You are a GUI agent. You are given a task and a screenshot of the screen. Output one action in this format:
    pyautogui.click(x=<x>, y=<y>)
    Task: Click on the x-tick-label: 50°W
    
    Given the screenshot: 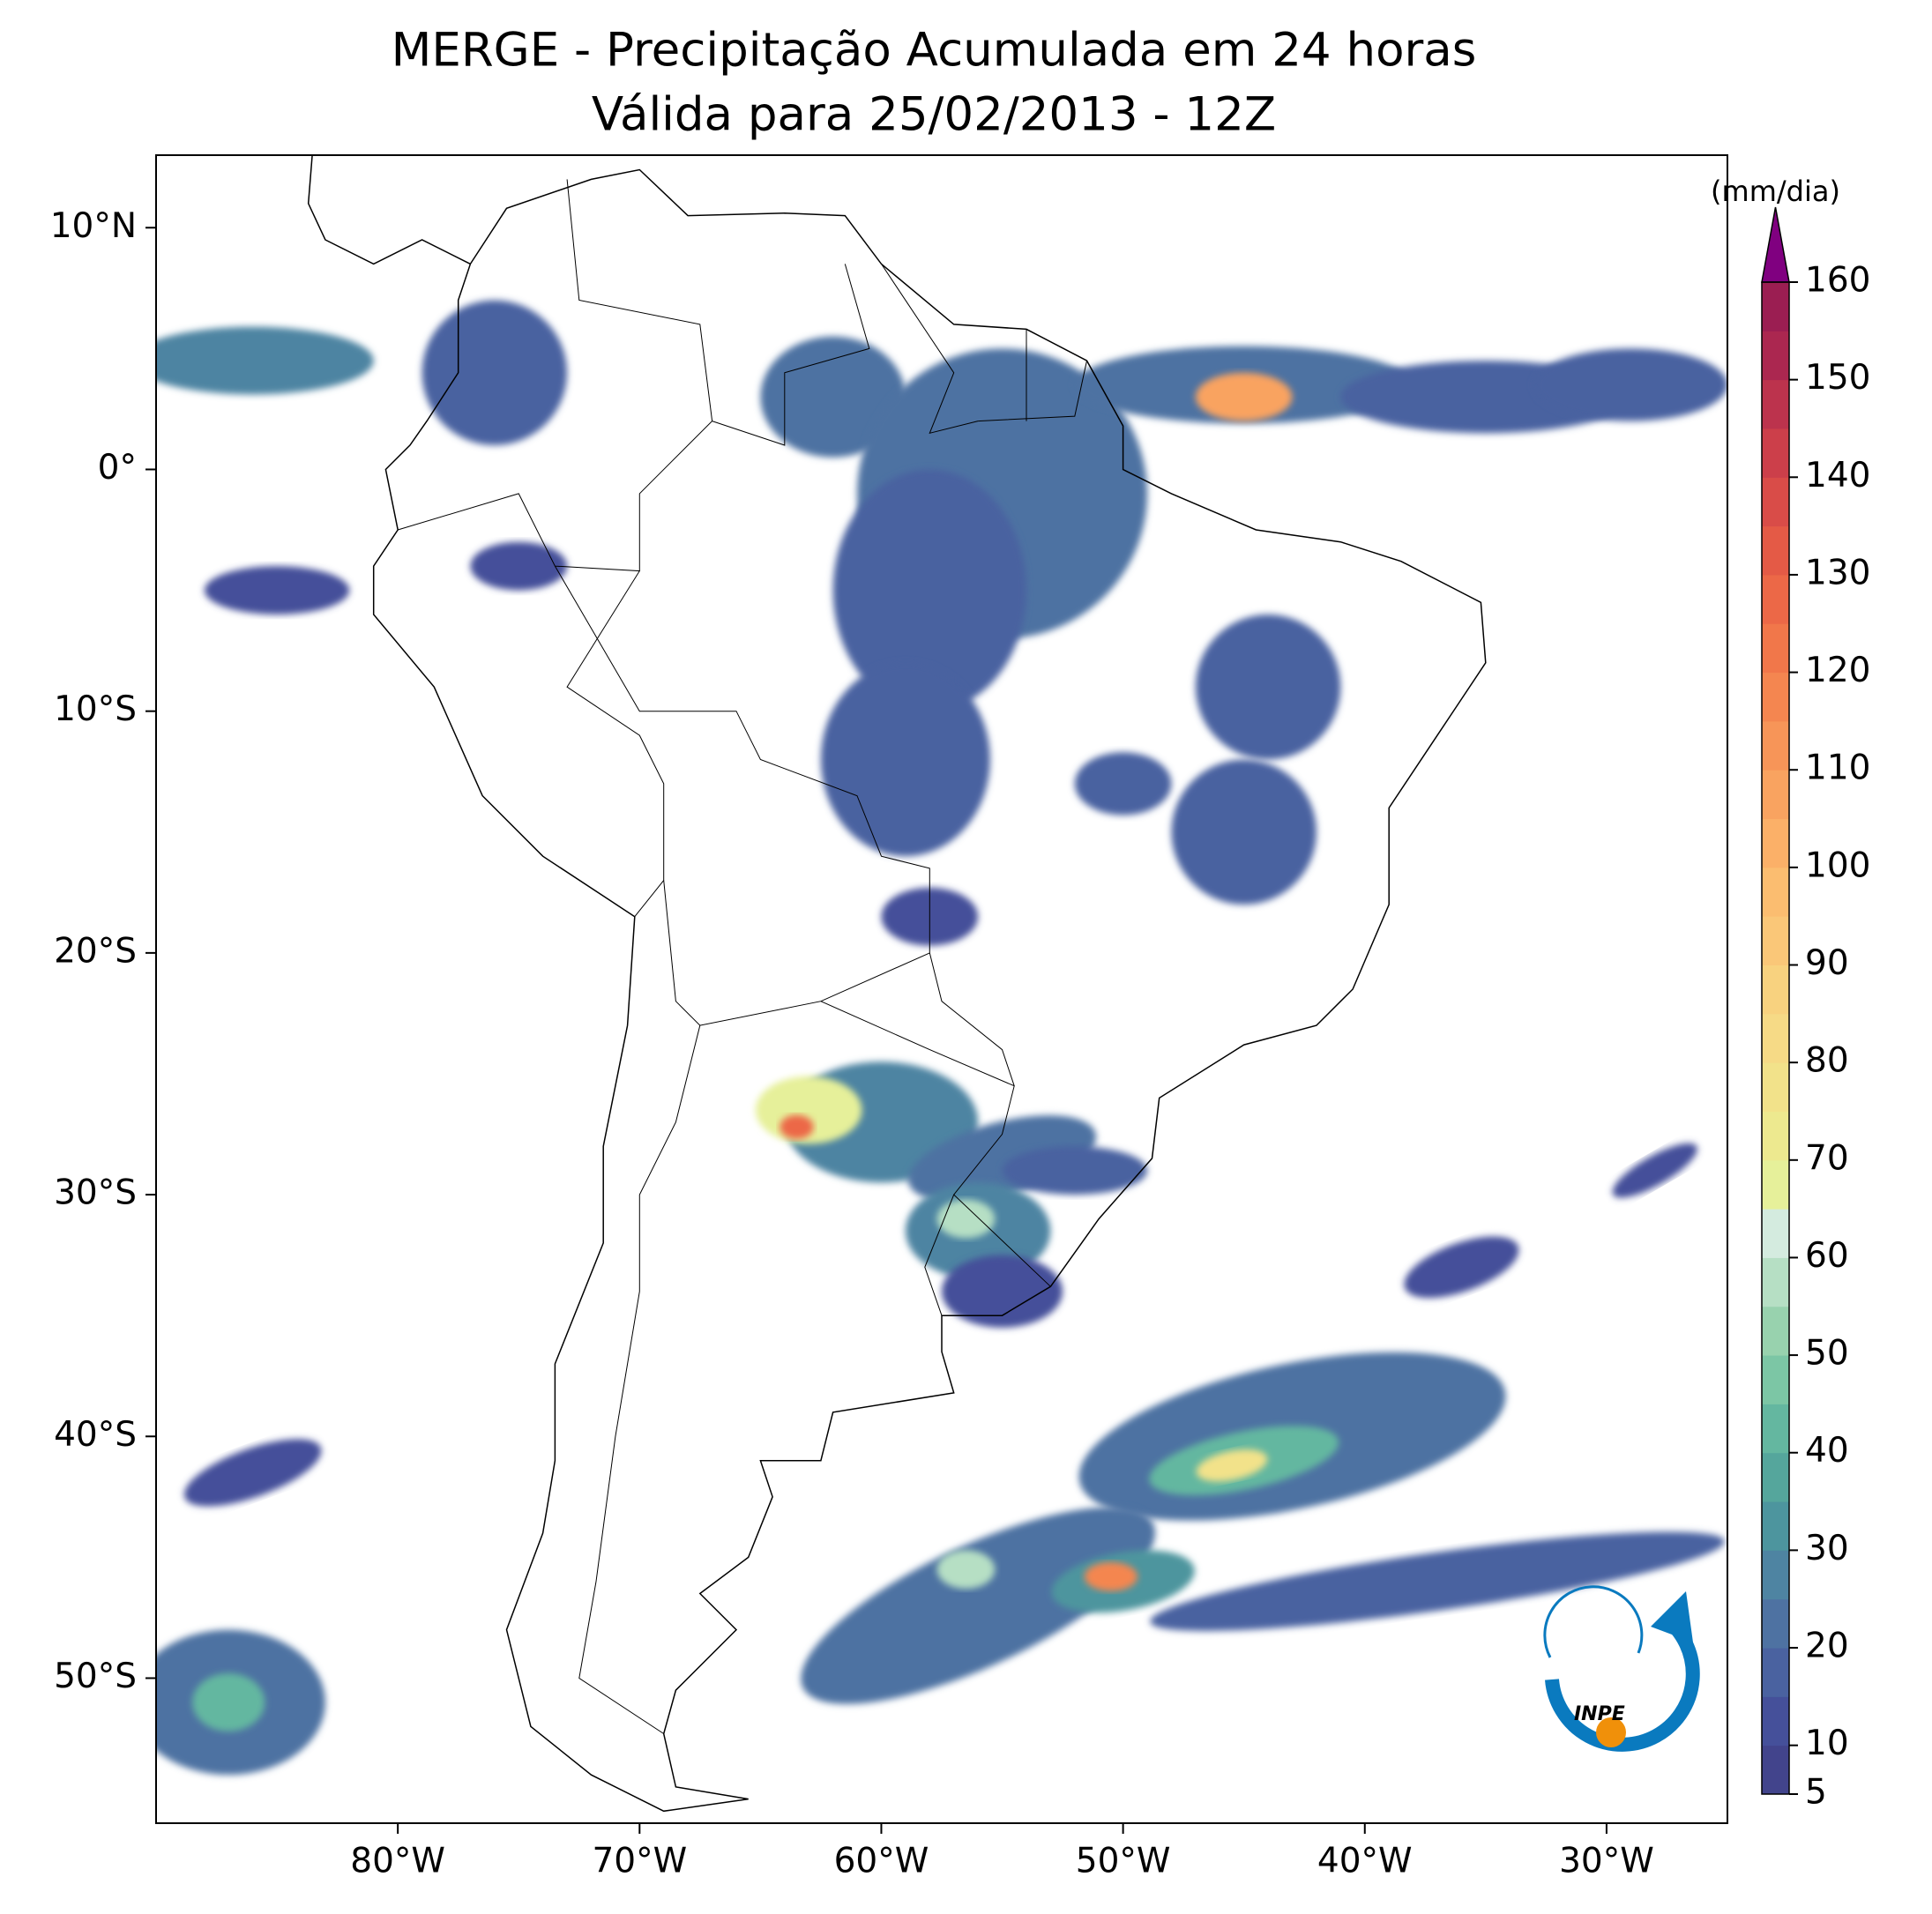 What is the action you would take?
    pyautogui.click(x=1123, y=1861)
    